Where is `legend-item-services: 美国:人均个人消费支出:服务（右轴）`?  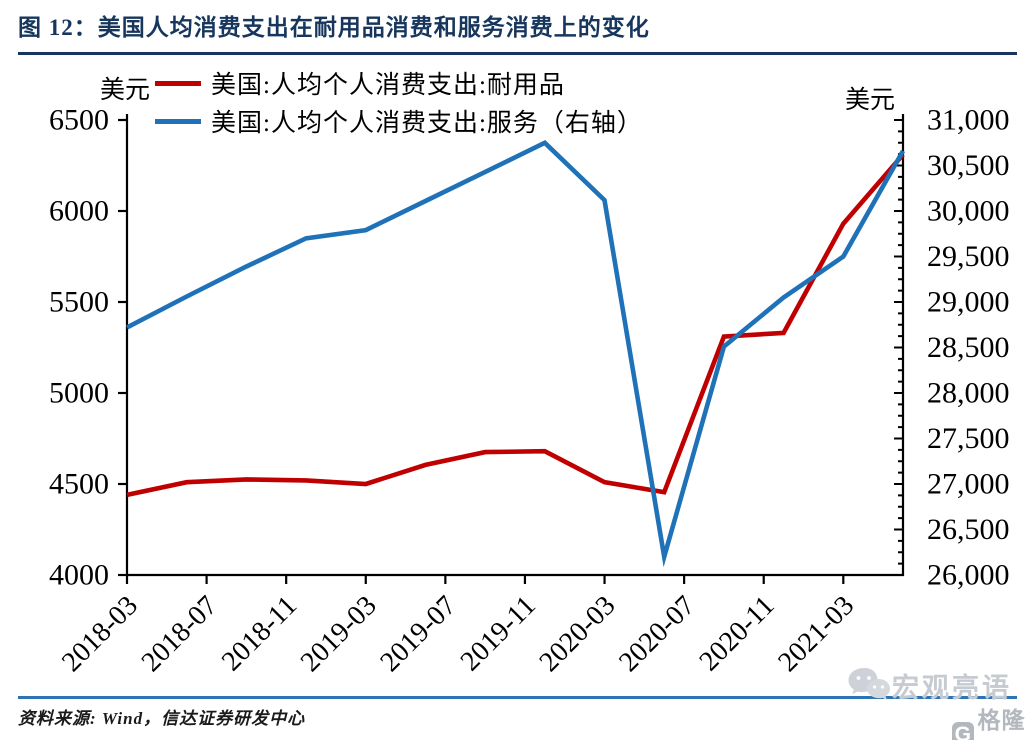
legend-item-services: 美国:人均个人消费支出:服务（右轴） is located at coordinates (399, 121).